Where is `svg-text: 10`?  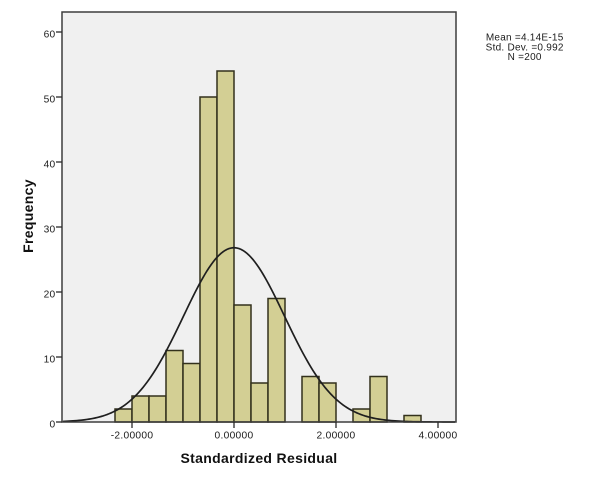
svg-text: 10 is located at coordinates (50, 359).